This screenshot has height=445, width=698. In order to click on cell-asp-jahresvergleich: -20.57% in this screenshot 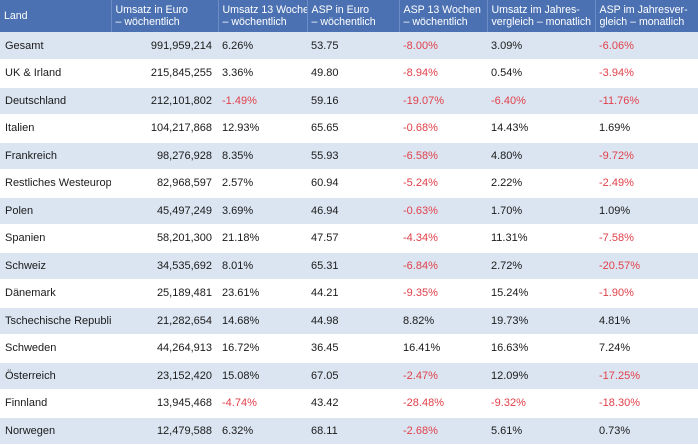, I will do `click(646, 266)`.